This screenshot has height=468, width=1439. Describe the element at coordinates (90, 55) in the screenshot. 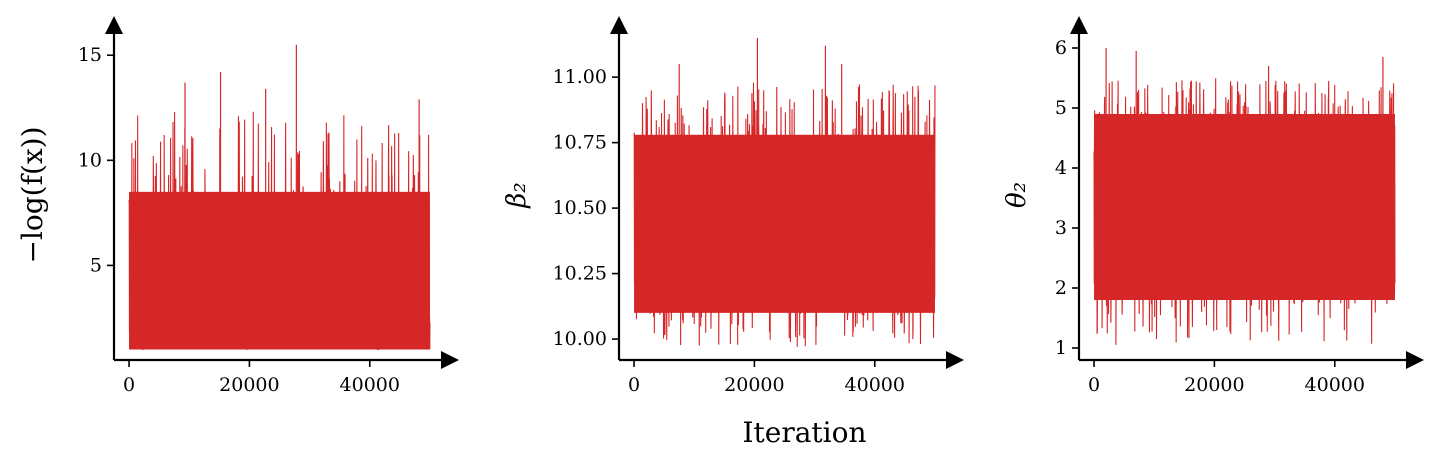

I see `y-tick-label: 15` at that location.